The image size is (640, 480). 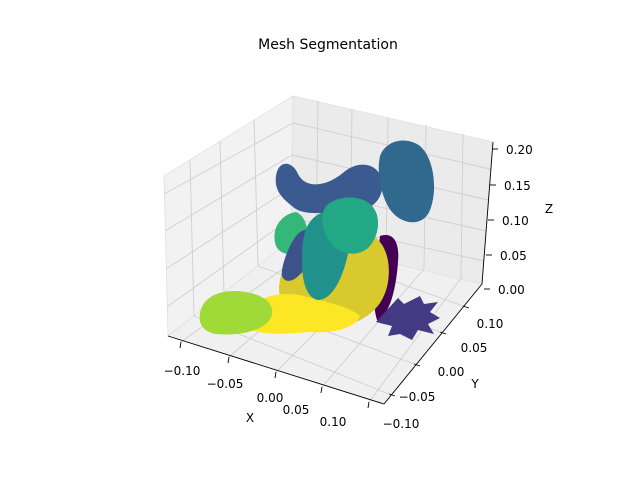 What do you see at coordinates (408, 318) in the screenshot?
I see `mesh-segment-0-tendrils` at bounding box center [408, 318].